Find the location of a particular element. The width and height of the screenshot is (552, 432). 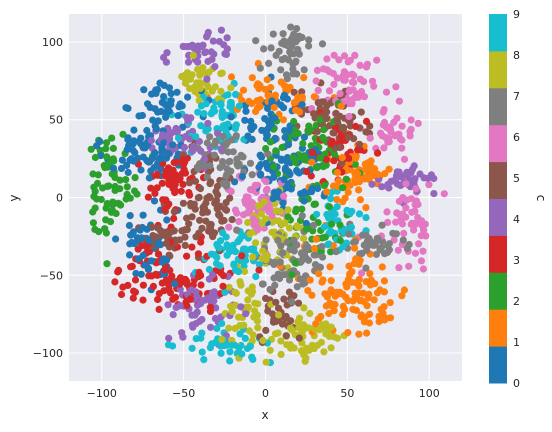

colorbar-tick-label-9: 9 is located at coordinates (516, 14).